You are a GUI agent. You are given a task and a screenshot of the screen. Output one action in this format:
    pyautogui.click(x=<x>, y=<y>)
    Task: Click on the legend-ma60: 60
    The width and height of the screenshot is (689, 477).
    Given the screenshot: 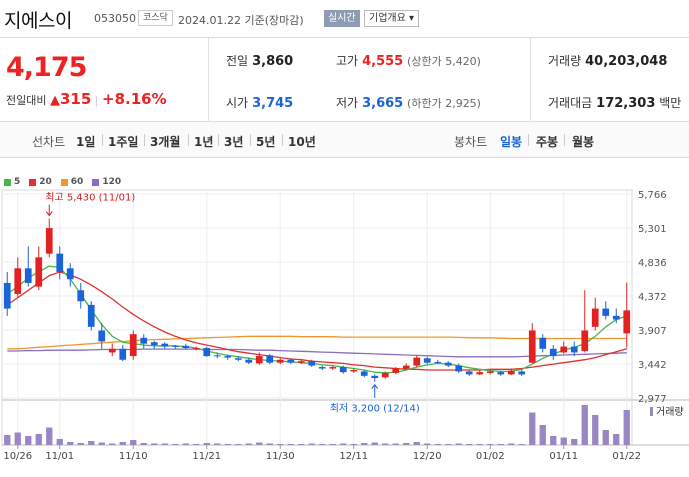 What is the action you would take?
    pyautogui.click(x=71, y=182)
    